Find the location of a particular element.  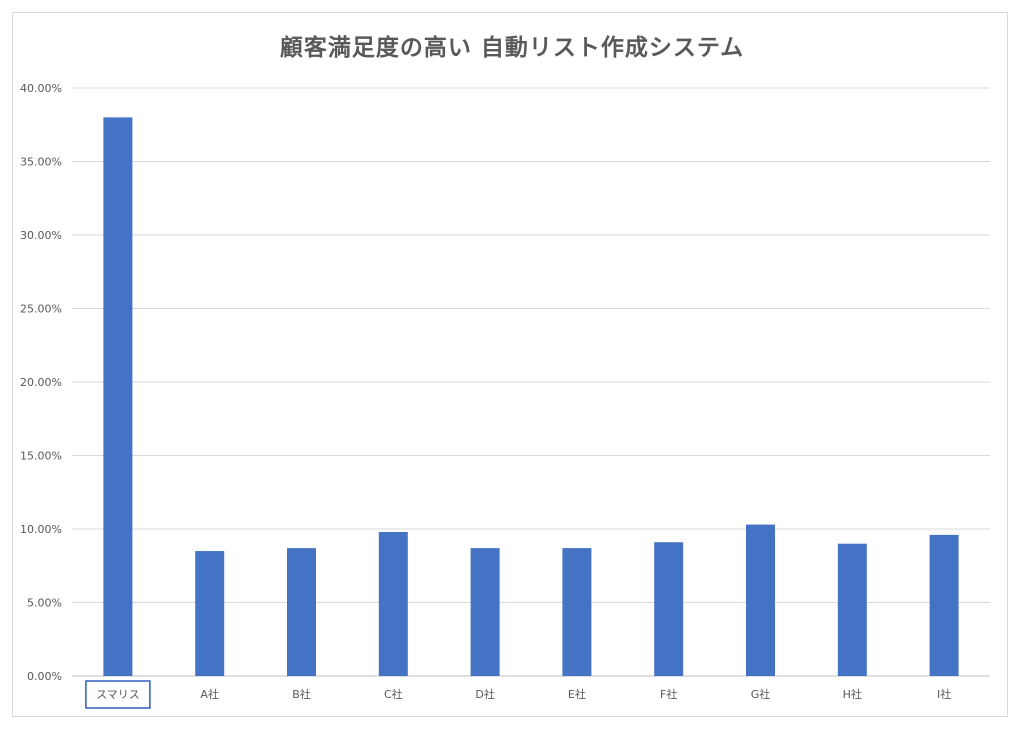

x-category-label: G社 is located at coordinates (761, 694).